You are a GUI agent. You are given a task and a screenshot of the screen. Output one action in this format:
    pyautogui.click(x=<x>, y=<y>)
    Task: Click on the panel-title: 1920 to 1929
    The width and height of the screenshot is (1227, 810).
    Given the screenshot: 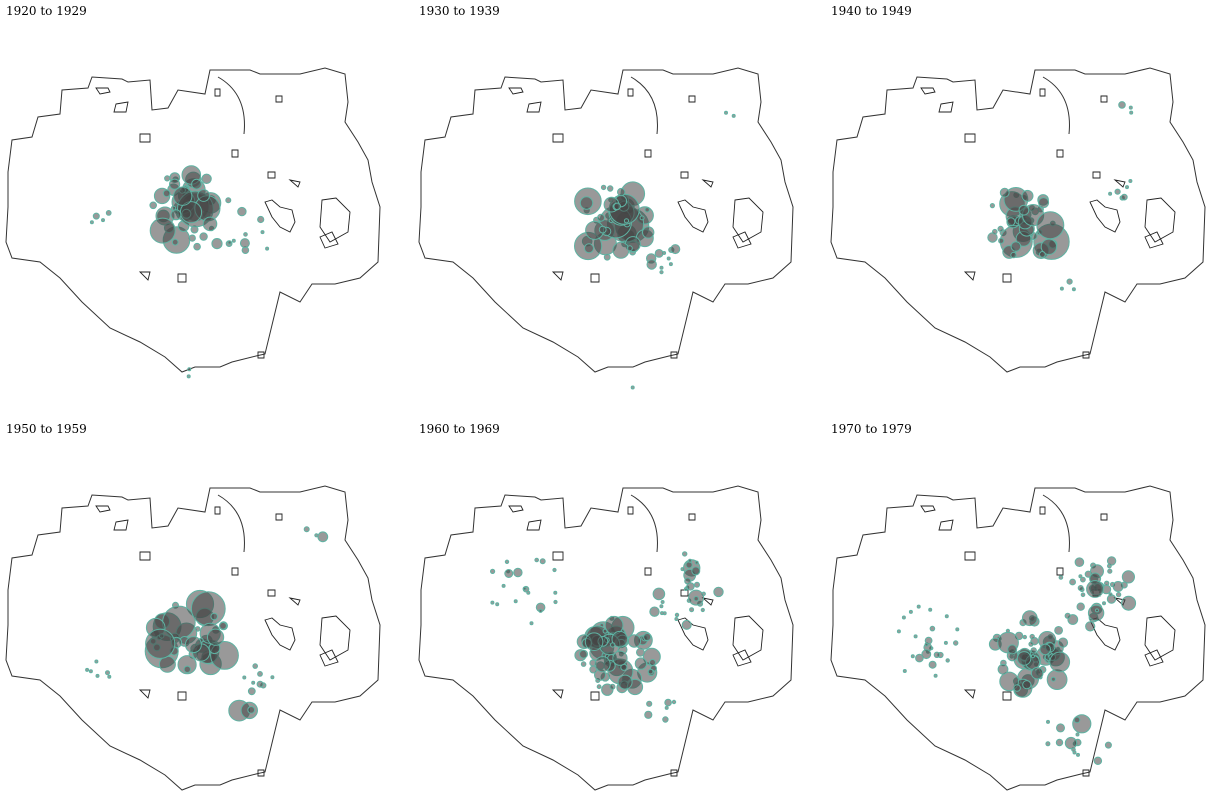 What is the action you would take?
    pyautogui.click(x=46, y=11)
    